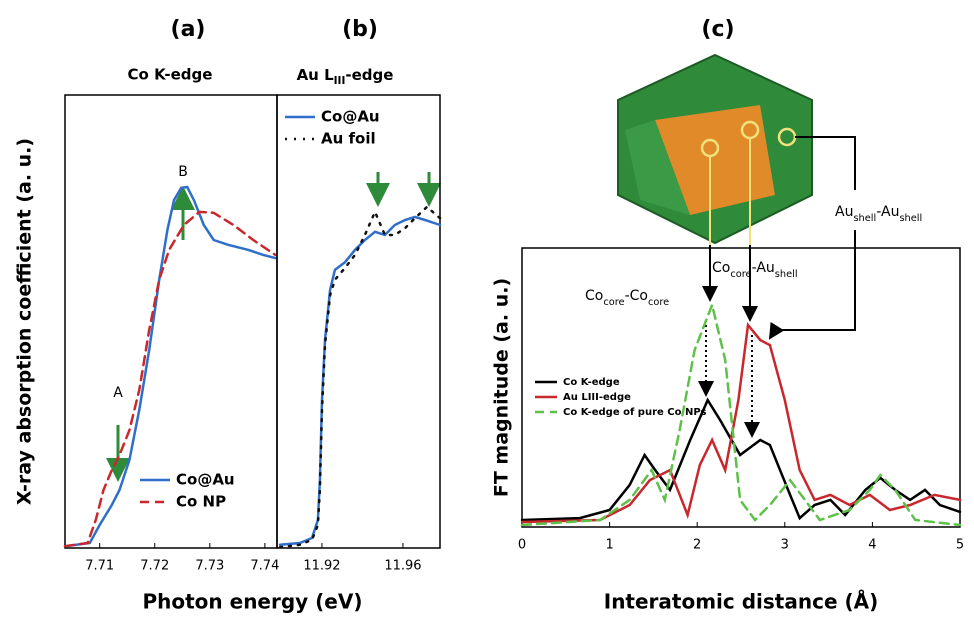 The image size is (974, 620). Describe the element at coordinates (785, 545) in the screenshot. I see `x-tick-label: 3` at that location.